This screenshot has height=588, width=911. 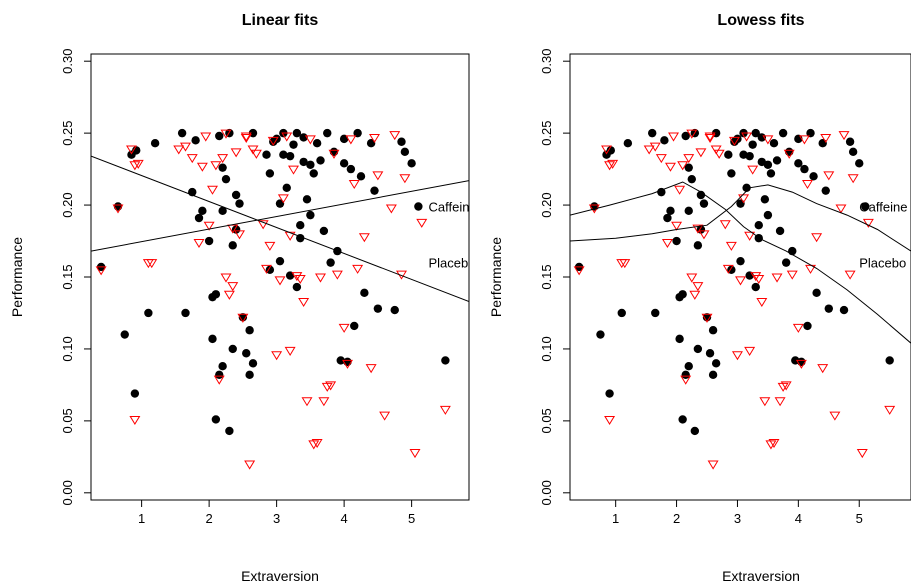 I want to click on y-tick-label: 0.15, so click(x=67, y=276).